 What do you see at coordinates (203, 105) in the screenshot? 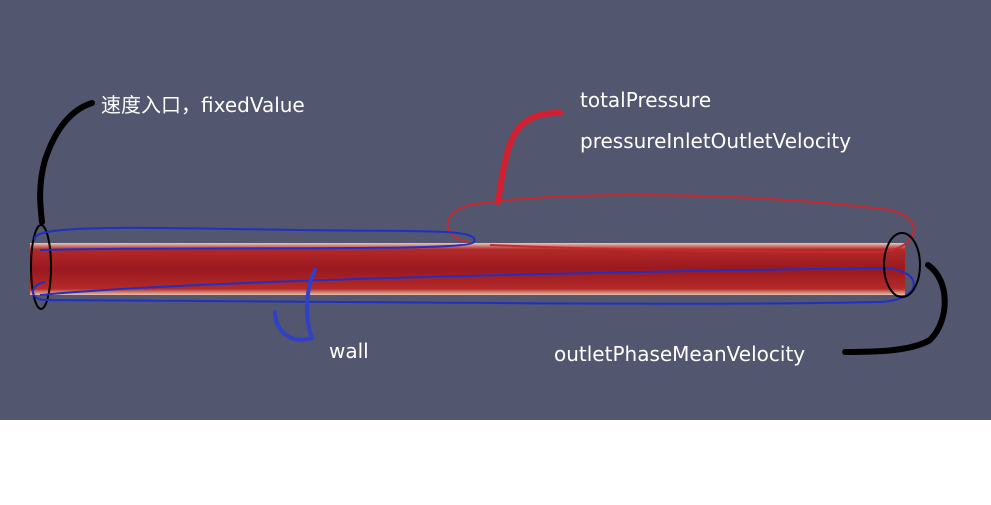
I see `inlet-label: 速度入口，fixedValue` at bounding box center [203, 105].